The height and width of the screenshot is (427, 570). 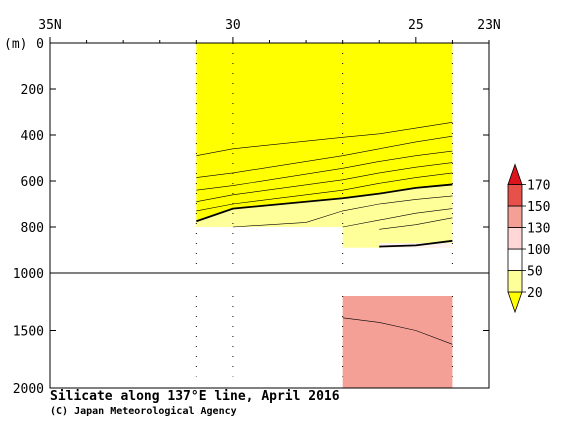 What do you see at coordinates (538, 186) in the screenshot?
I see `colorbar-label-170: 170` at bounding box center [538, 186].